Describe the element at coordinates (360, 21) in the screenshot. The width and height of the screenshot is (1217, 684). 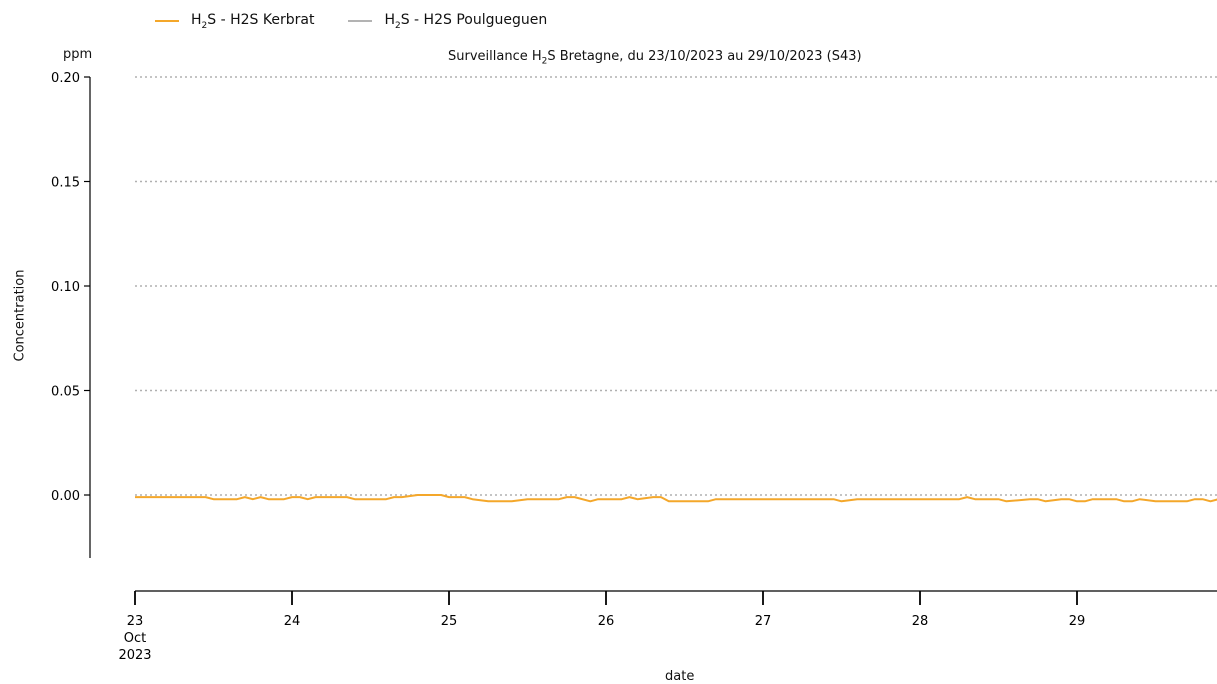
I see `legend-swatch-poulgueguen` at that location.